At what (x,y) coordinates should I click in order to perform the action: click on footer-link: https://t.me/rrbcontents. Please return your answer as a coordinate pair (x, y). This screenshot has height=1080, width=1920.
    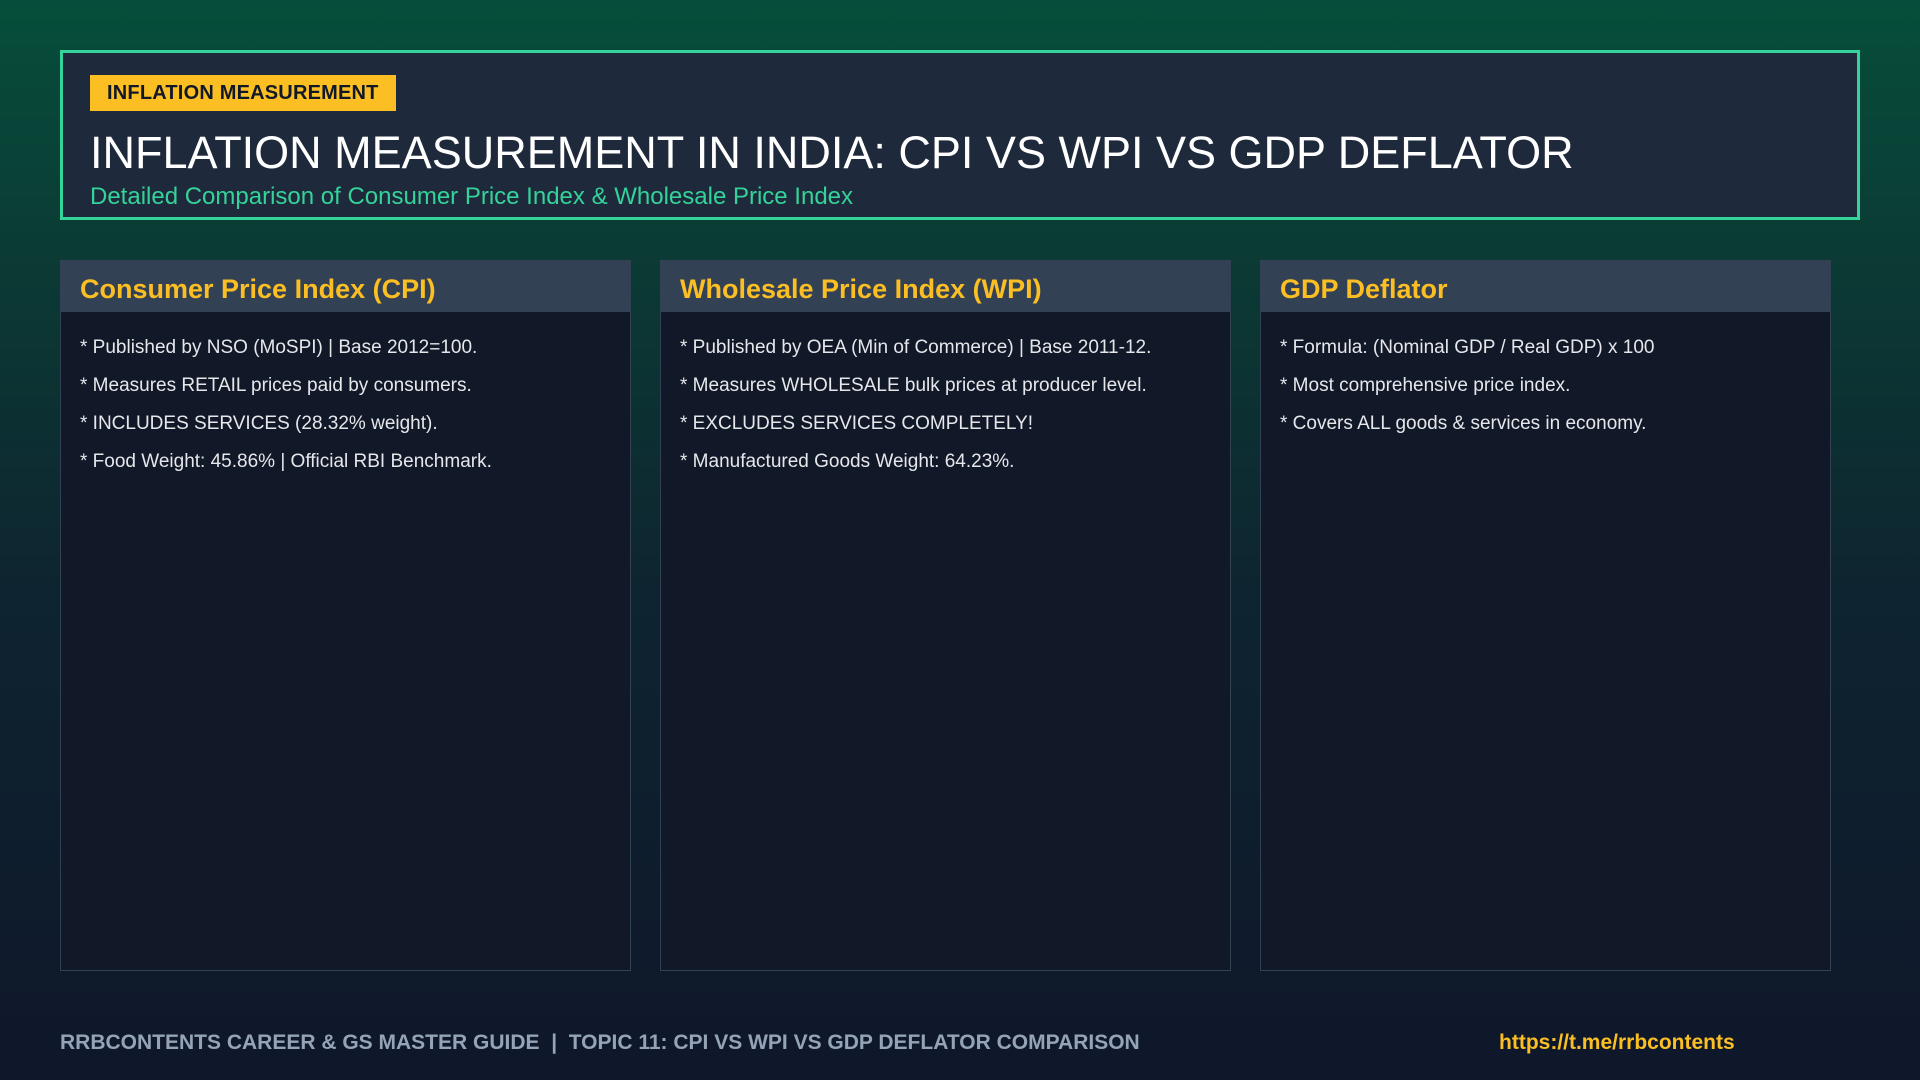
    Looking at the image, I should click on (1617, 1042).